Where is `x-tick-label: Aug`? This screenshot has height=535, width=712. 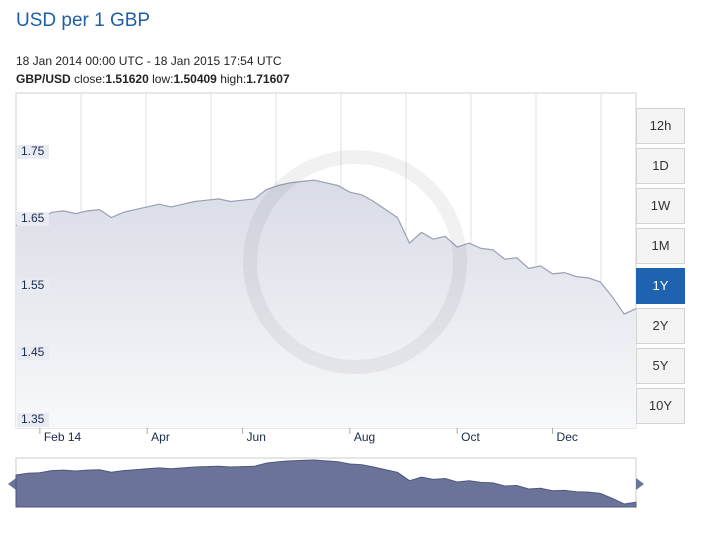
x-tick-label: Aug is located at coordinates (364, 437).